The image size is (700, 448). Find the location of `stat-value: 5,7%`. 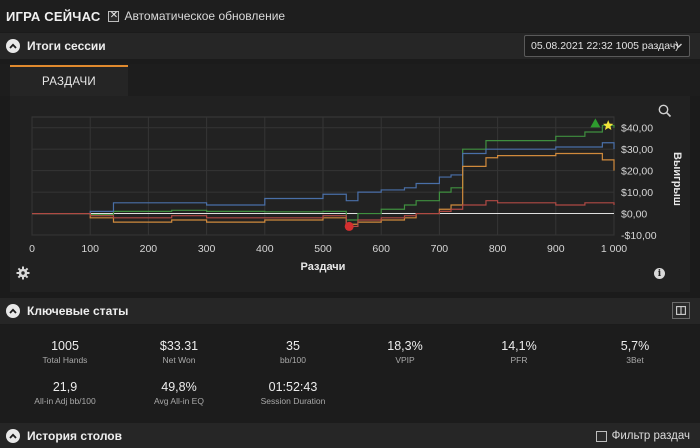

stat-value: 5,7% is located at coordinates (635, 346).